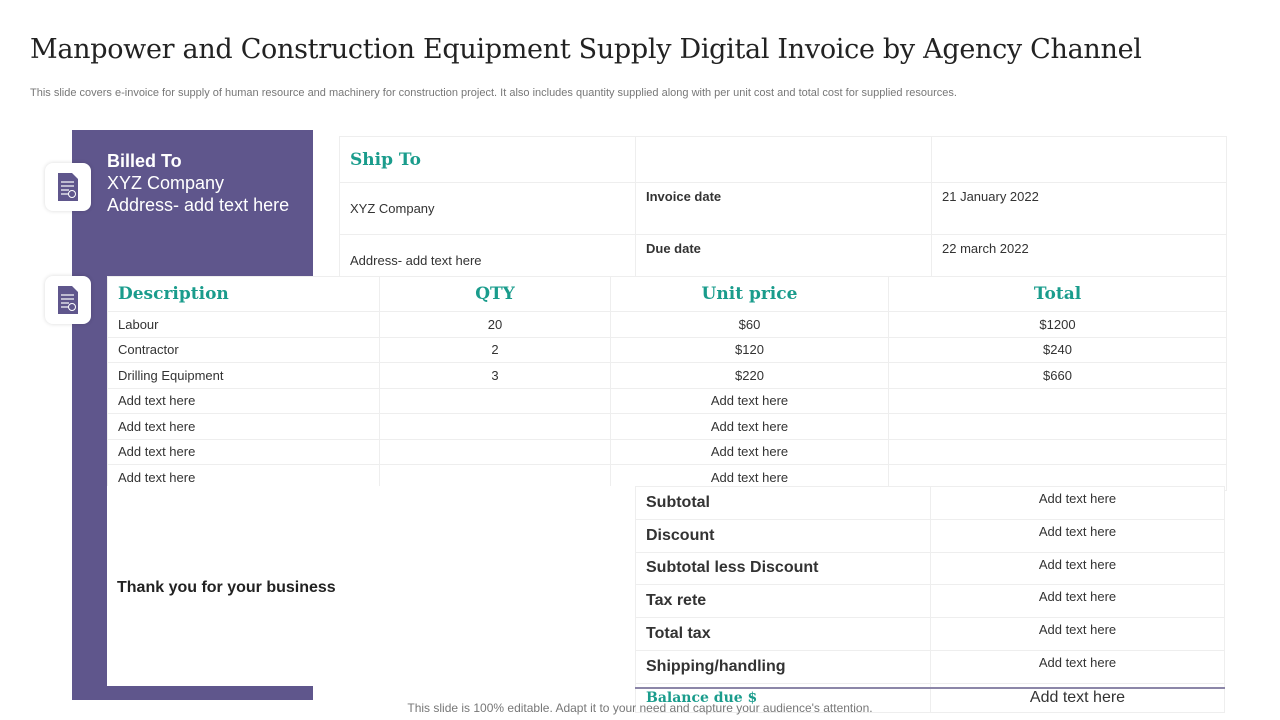  I want to click on summary-label: Tax rete, so click(783, 601).